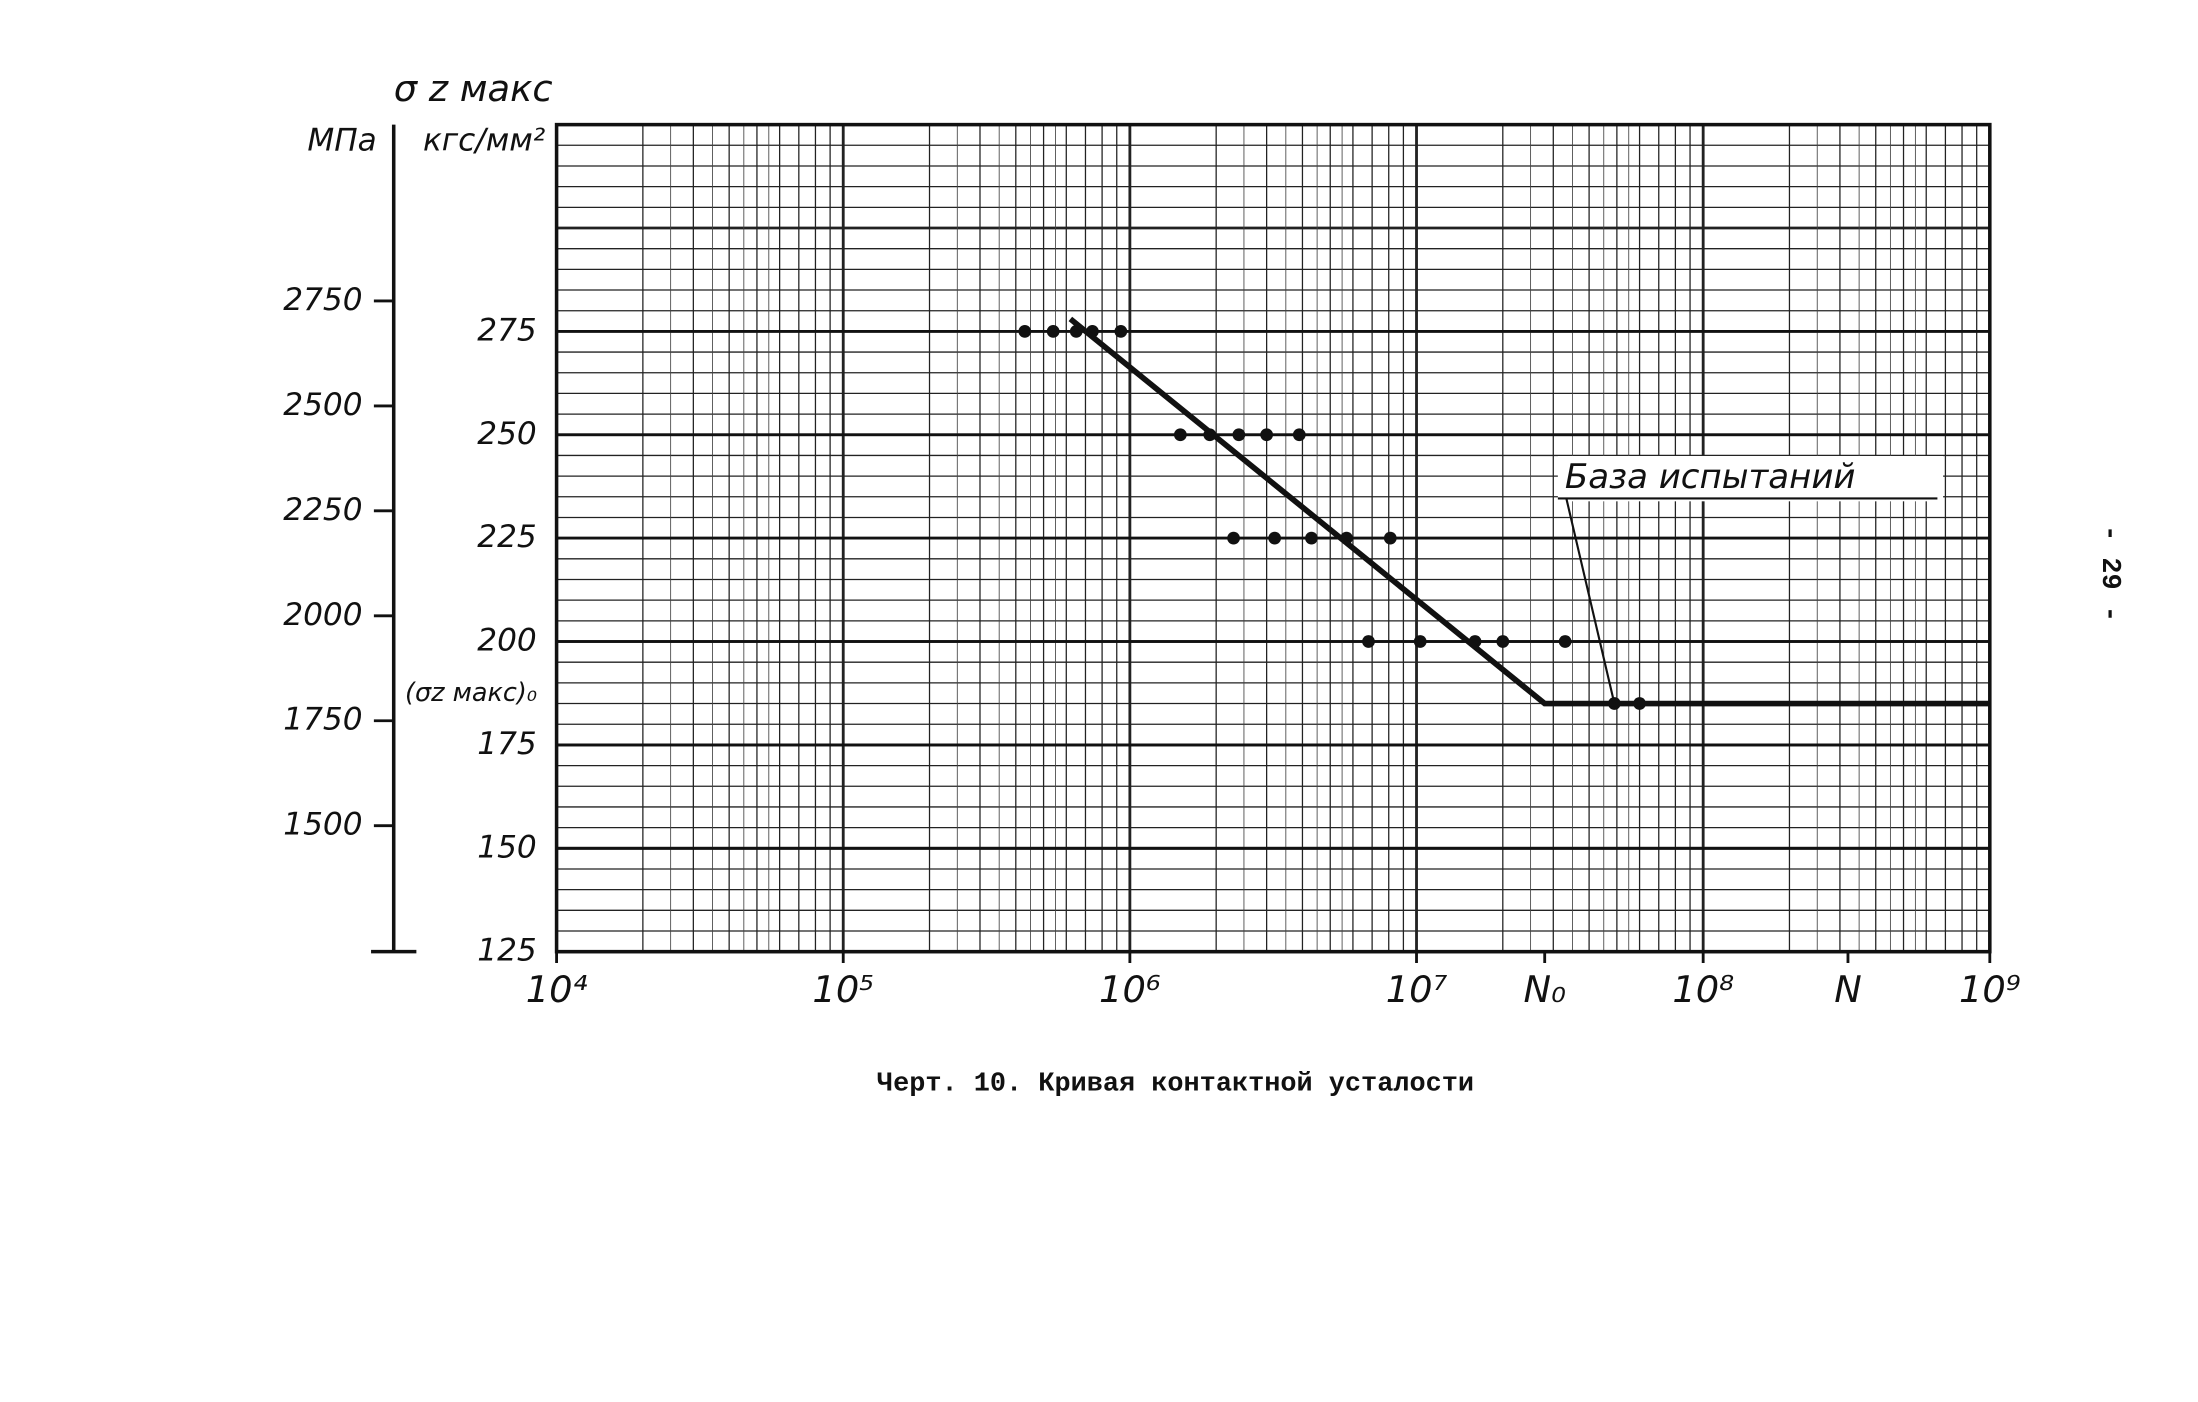 This screenshot has height=1402, width=2198. Describe the element at coordinates (1590, 601) in the screenshot. I see `annotation-leader` at that location.